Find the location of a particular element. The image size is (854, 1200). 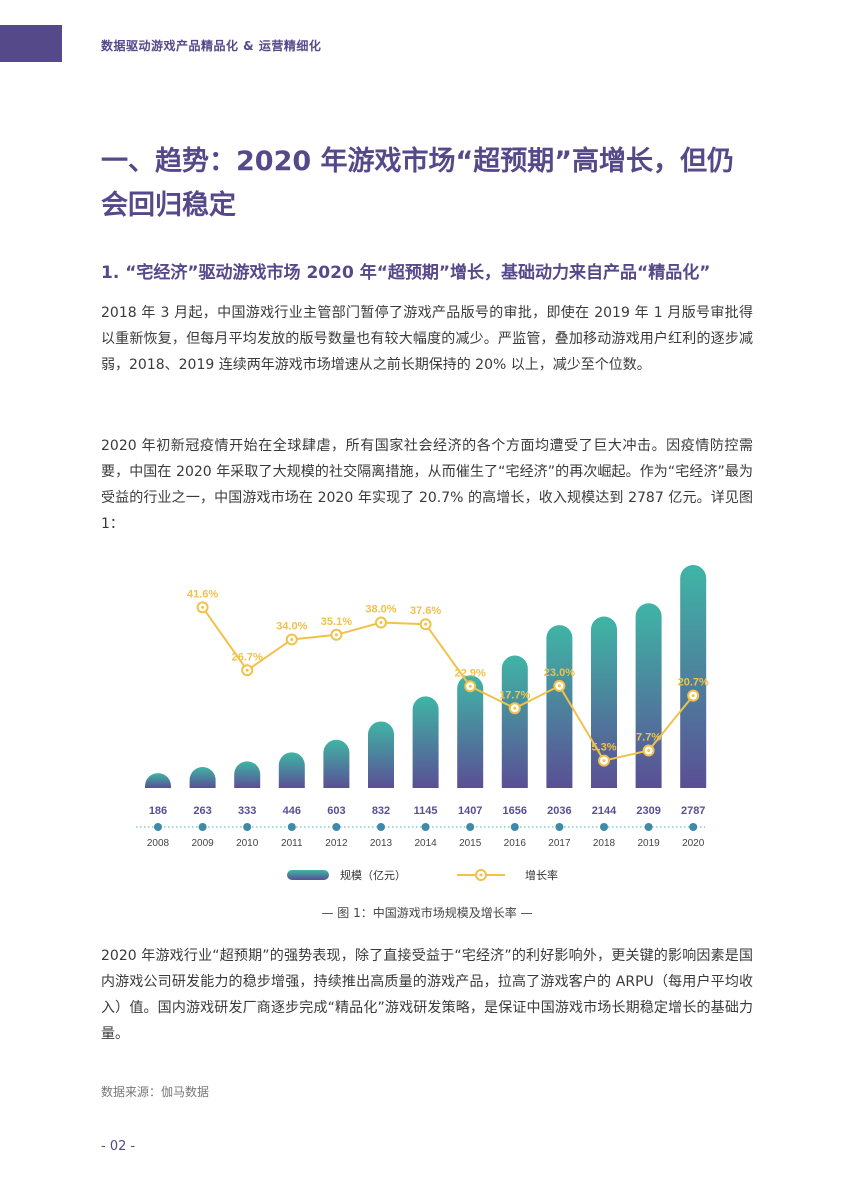

bar-value-label: 446 is located at coordinates (292, 811).